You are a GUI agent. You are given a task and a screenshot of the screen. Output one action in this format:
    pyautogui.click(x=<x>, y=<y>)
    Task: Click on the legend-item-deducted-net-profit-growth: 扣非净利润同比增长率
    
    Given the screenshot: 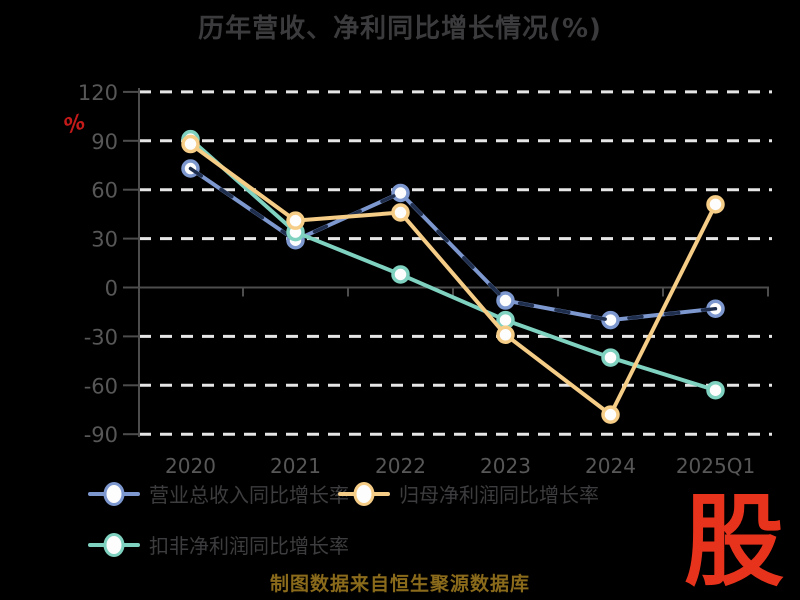 What is the action you would take?
    pyautogui.click(x=218, y=544)
    